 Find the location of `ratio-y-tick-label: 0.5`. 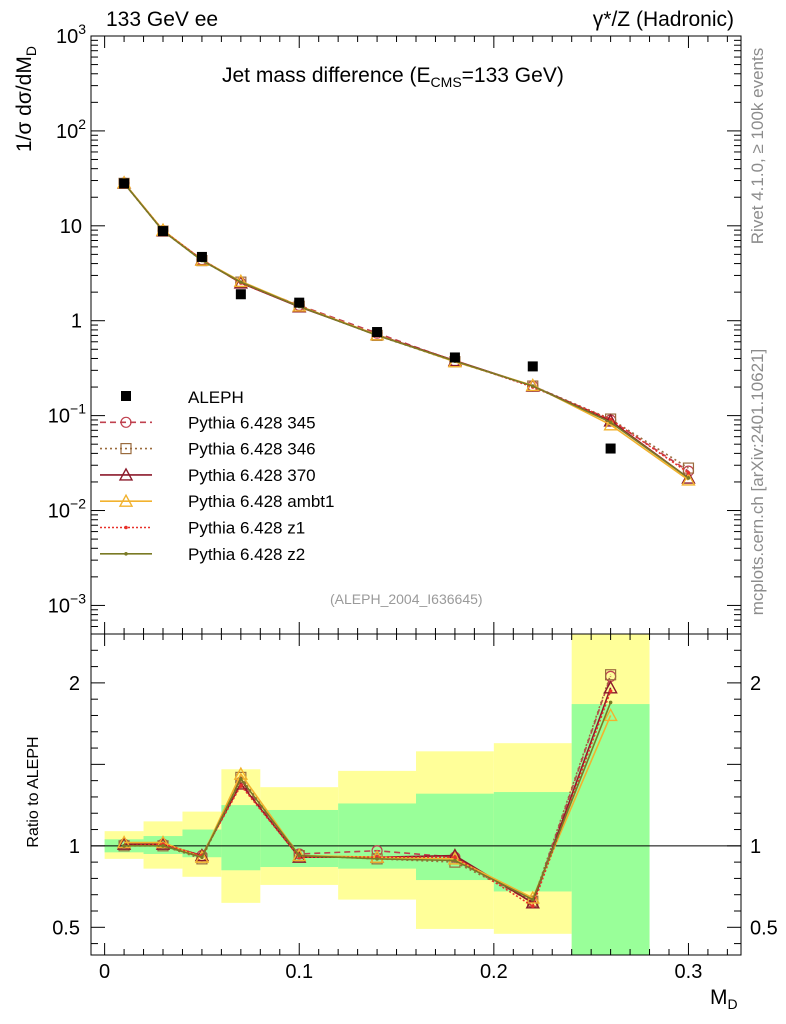

ratio-y-tick-label: 0.5 is located at coordinates (66, 928).